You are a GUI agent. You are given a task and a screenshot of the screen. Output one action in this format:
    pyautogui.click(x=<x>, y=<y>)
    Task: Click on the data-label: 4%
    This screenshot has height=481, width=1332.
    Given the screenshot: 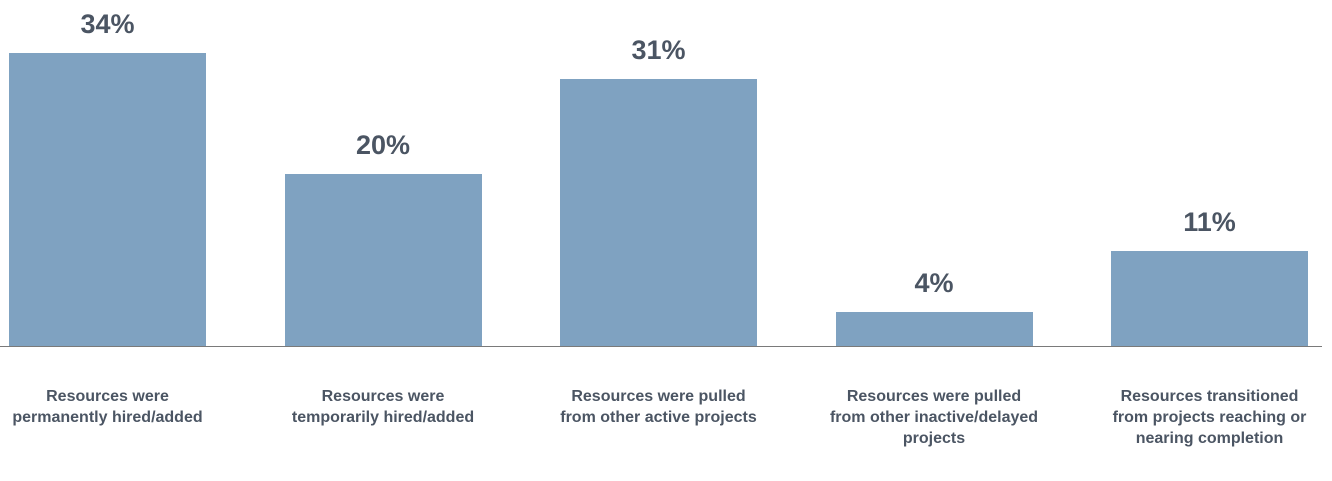 What is the action you would take?
    pyautogui.click(x=934, y=282)
    